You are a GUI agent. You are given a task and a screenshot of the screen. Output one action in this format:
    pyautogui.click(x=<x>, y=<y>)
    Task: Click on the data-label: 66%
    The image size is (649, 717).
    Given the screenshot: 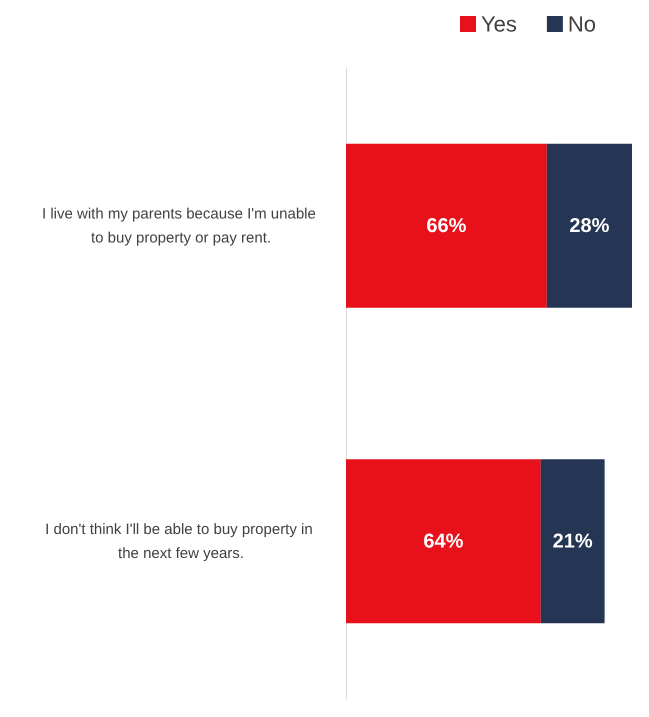 What is the action you would take?
    pyautogui.click(x=446, y=225)
    